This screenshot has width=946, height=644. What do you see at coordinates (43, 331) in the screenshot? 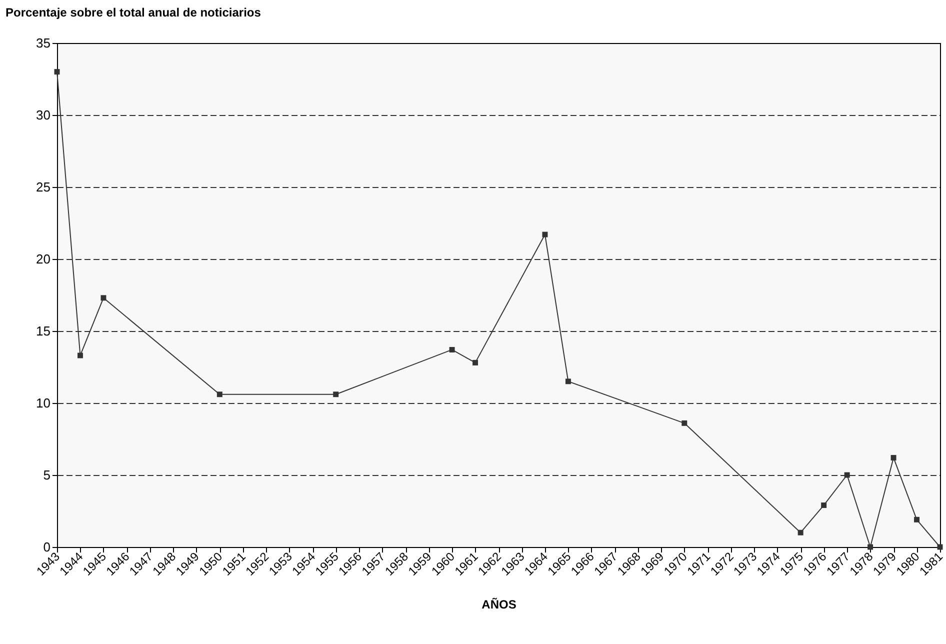
I see `y-tick-label: 15` at bounding box center [43, 331].